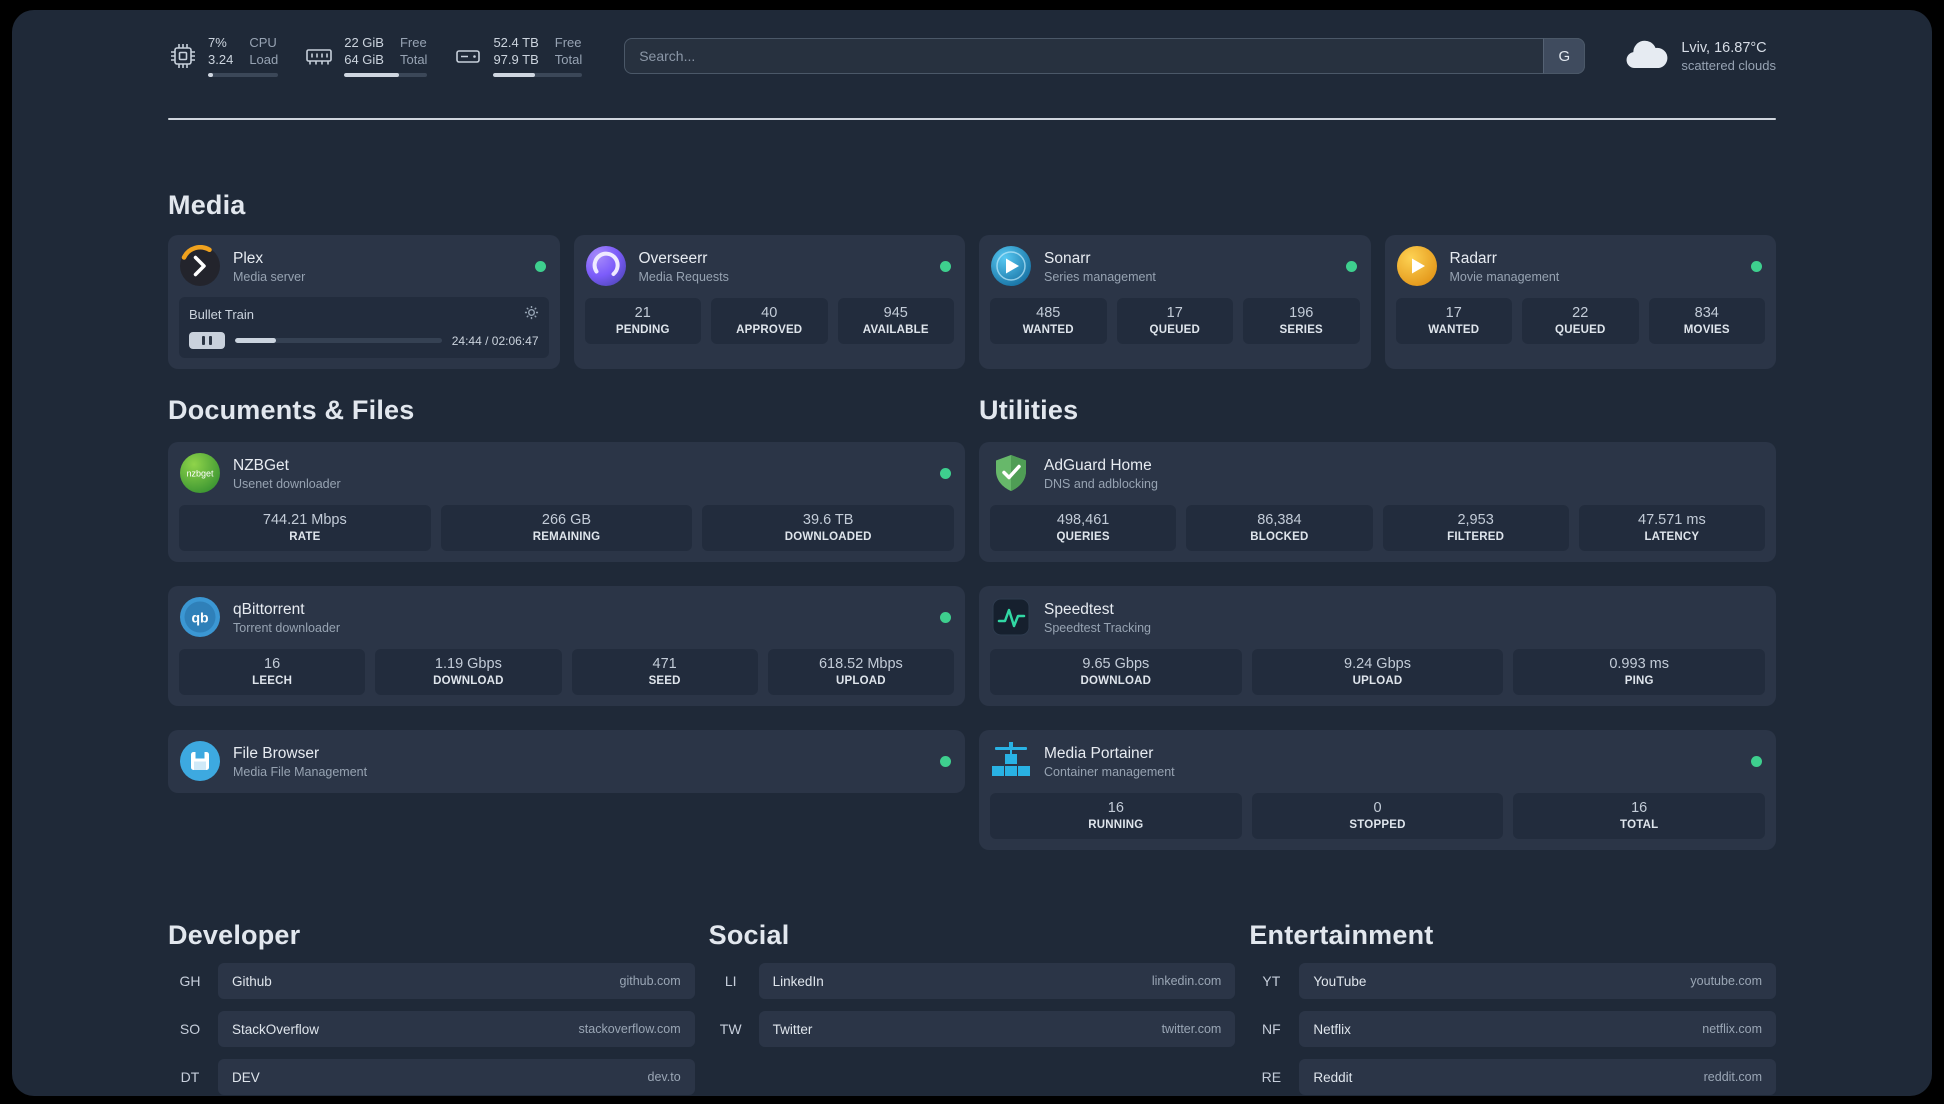  Describe the element at coordinates (1099, 753) in the screenshot. I see `service-name: Media Portainer` at that location.